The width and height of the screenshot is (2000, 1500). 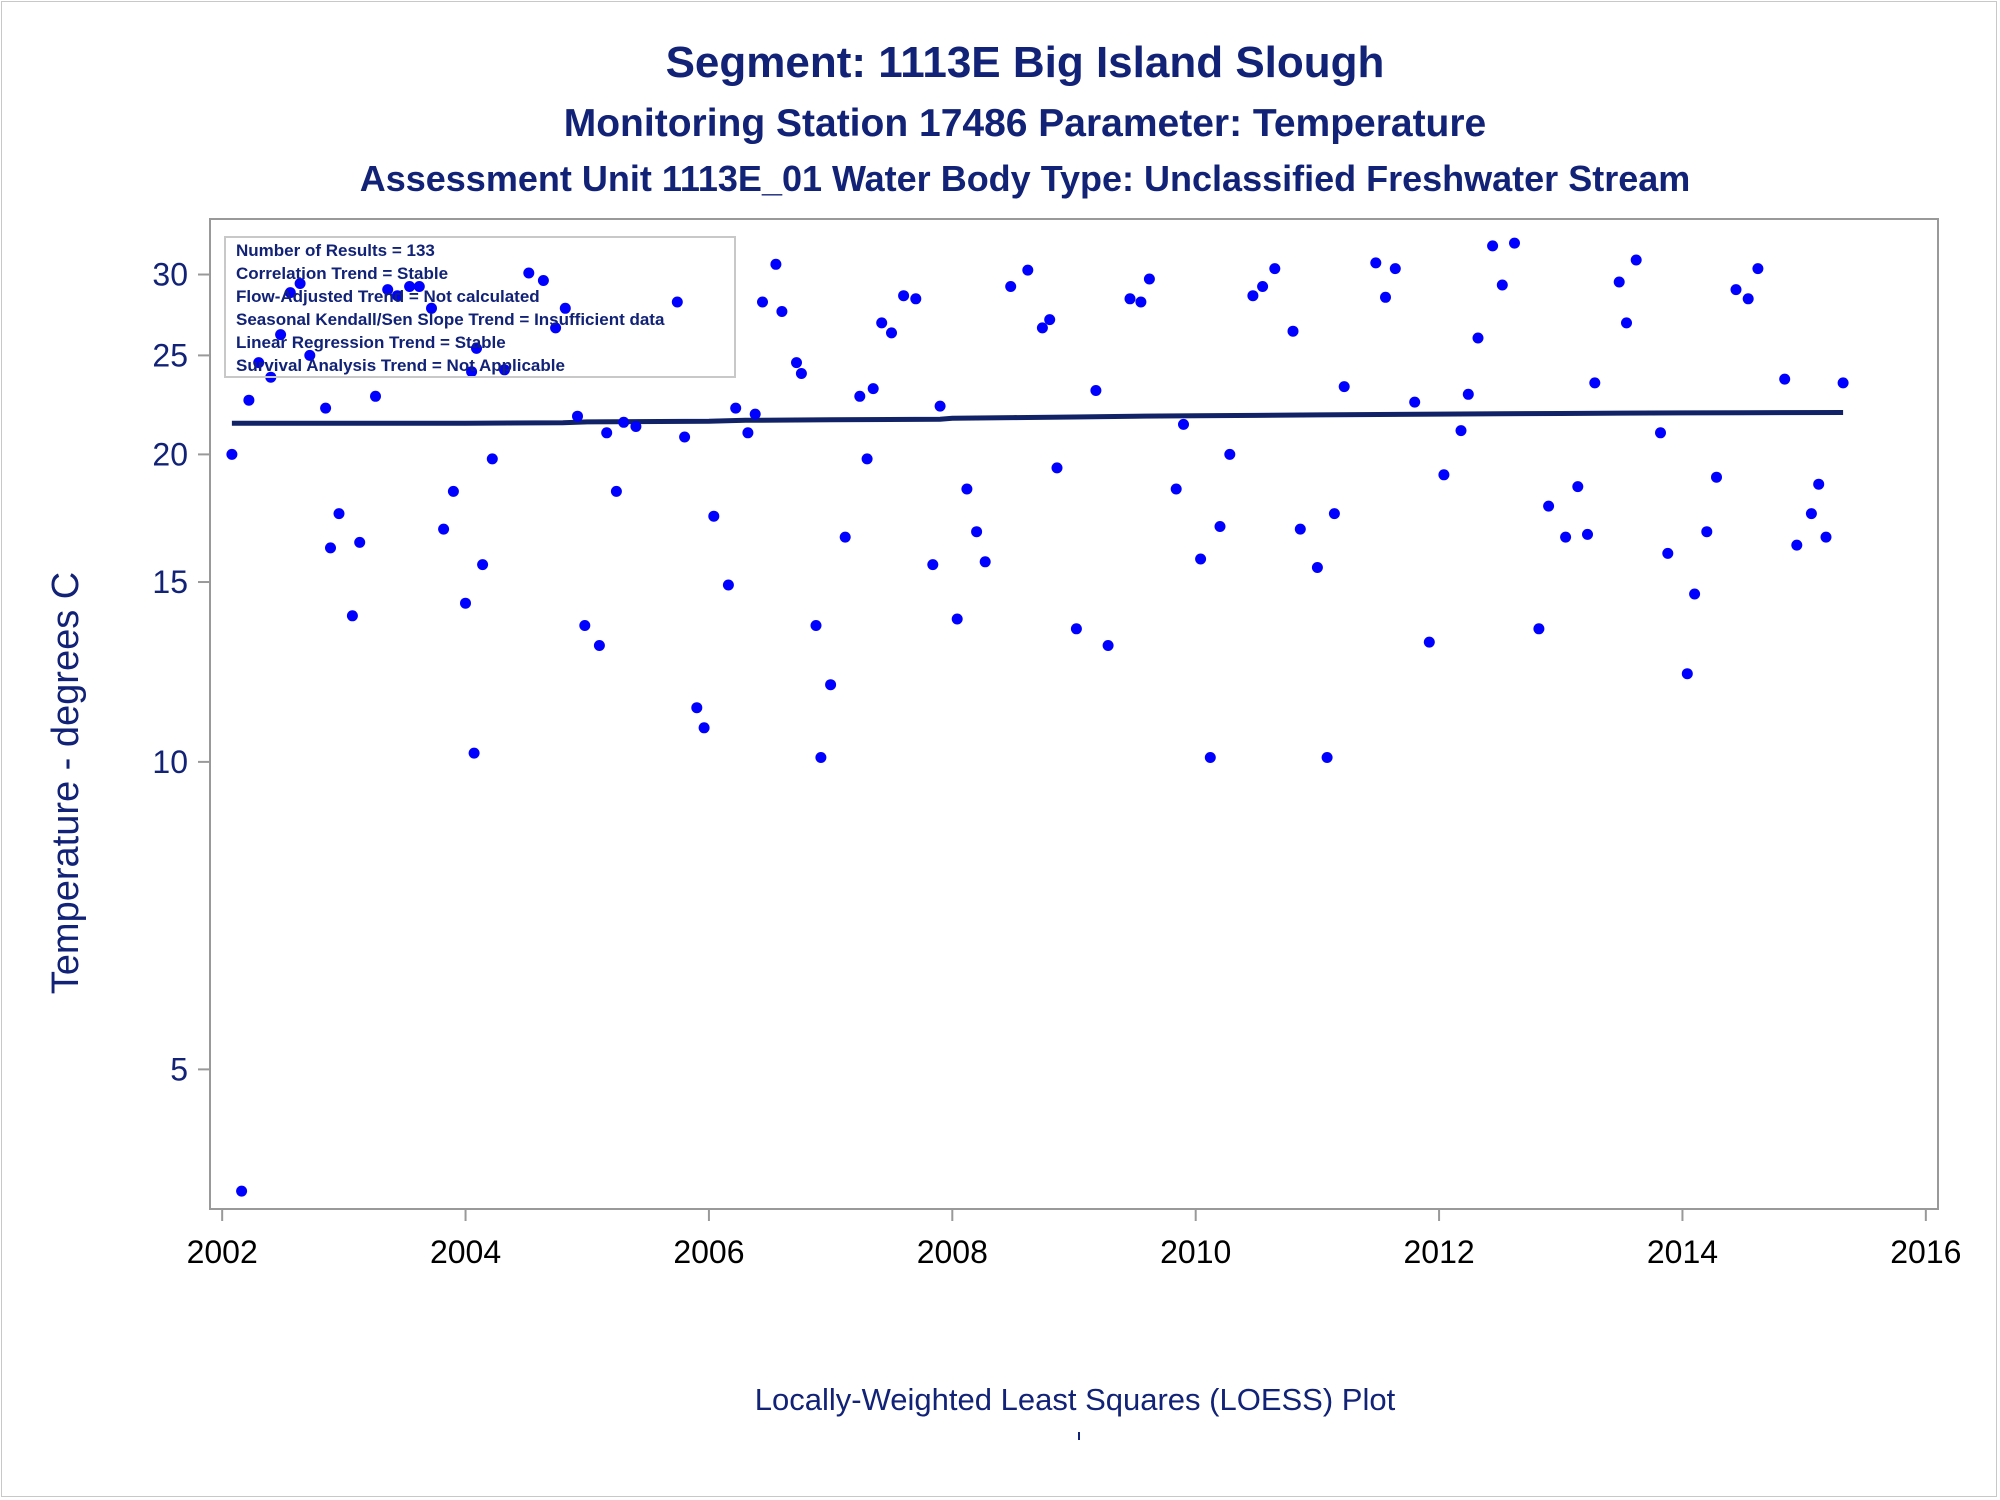 What do you see at coordinates (400, 365) in the screenshot?
I see `stats-legend-line: Survival Analysis Trend = Not Applicable` at bounding box center [400, 365].